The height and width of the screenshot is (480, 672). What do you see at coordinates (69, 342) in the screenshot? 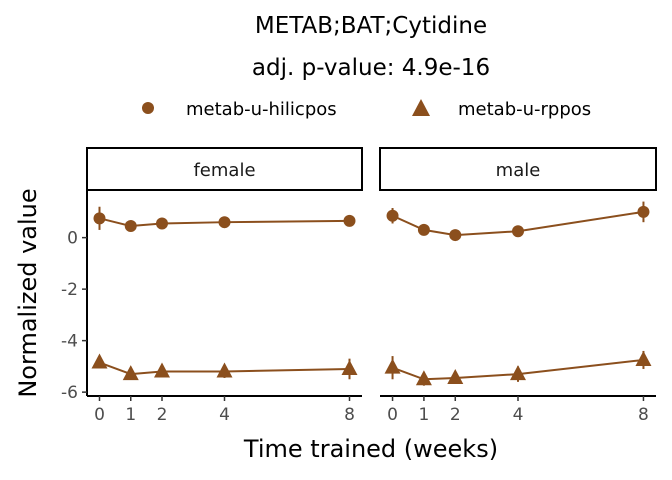
I see `y-tick-label: -4` at bounding box center [69, 342].